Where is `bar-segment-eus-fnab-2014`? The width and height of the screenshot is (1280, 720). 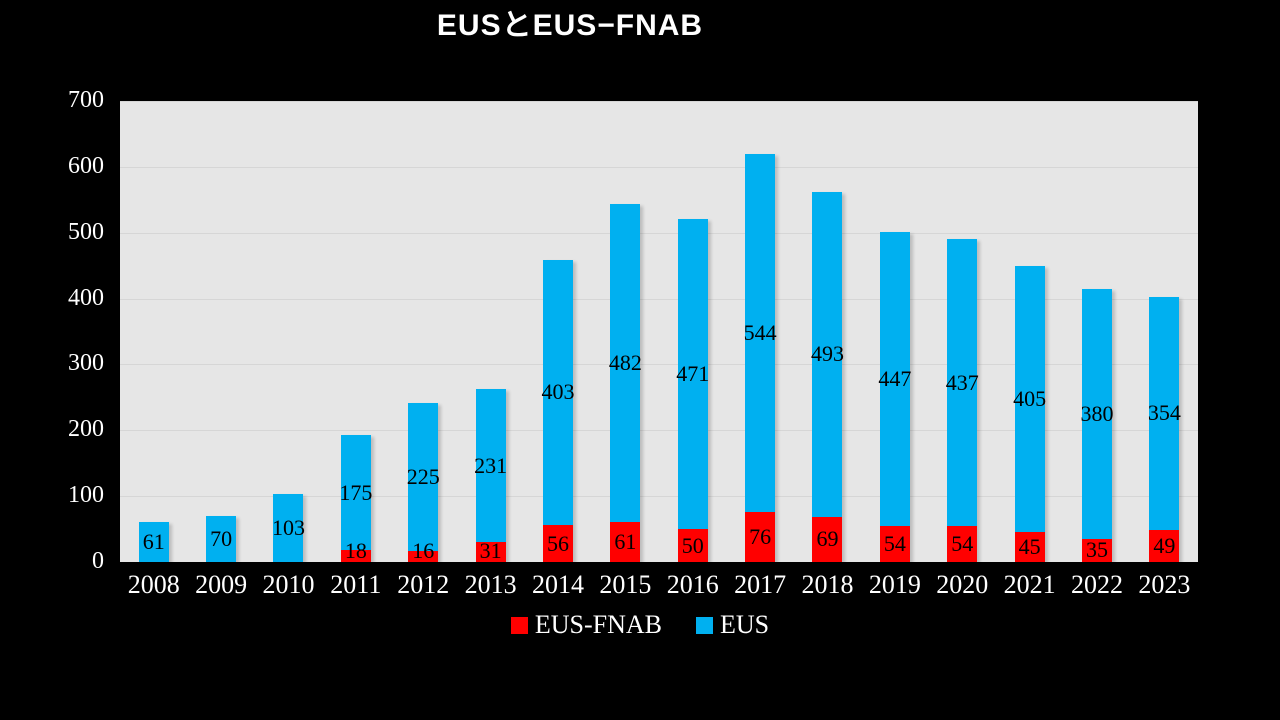
bar-segment-eus-fnab-2014 is located at coordinates (557, 543).